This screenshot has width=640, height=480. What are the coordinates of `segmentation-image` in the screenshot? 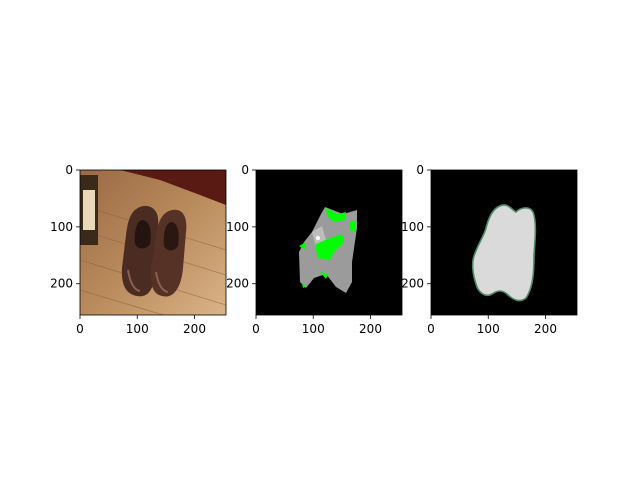 It's located at (329, 242).